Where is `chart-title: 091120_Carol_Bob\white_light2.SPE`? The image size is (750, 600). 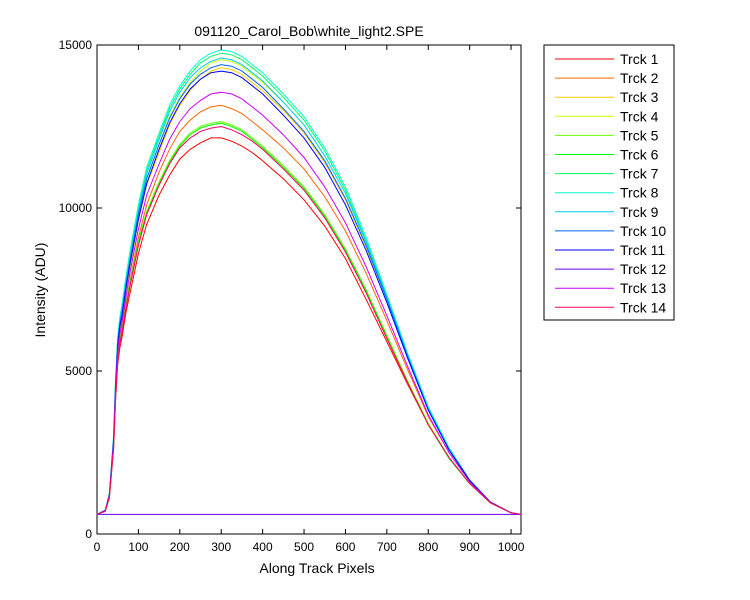
chart-title: 091120_Carol_Bob\white_light2.SPE is located at coordinates (308, 31).